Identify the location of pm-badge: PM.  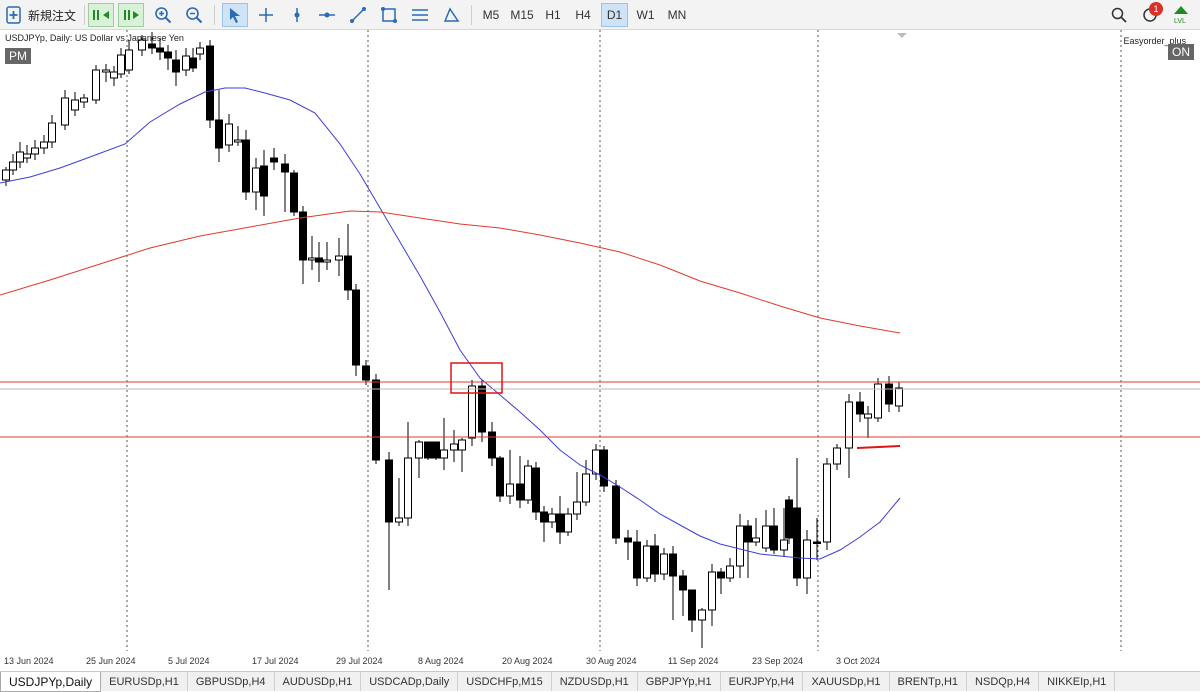
(18, 56).